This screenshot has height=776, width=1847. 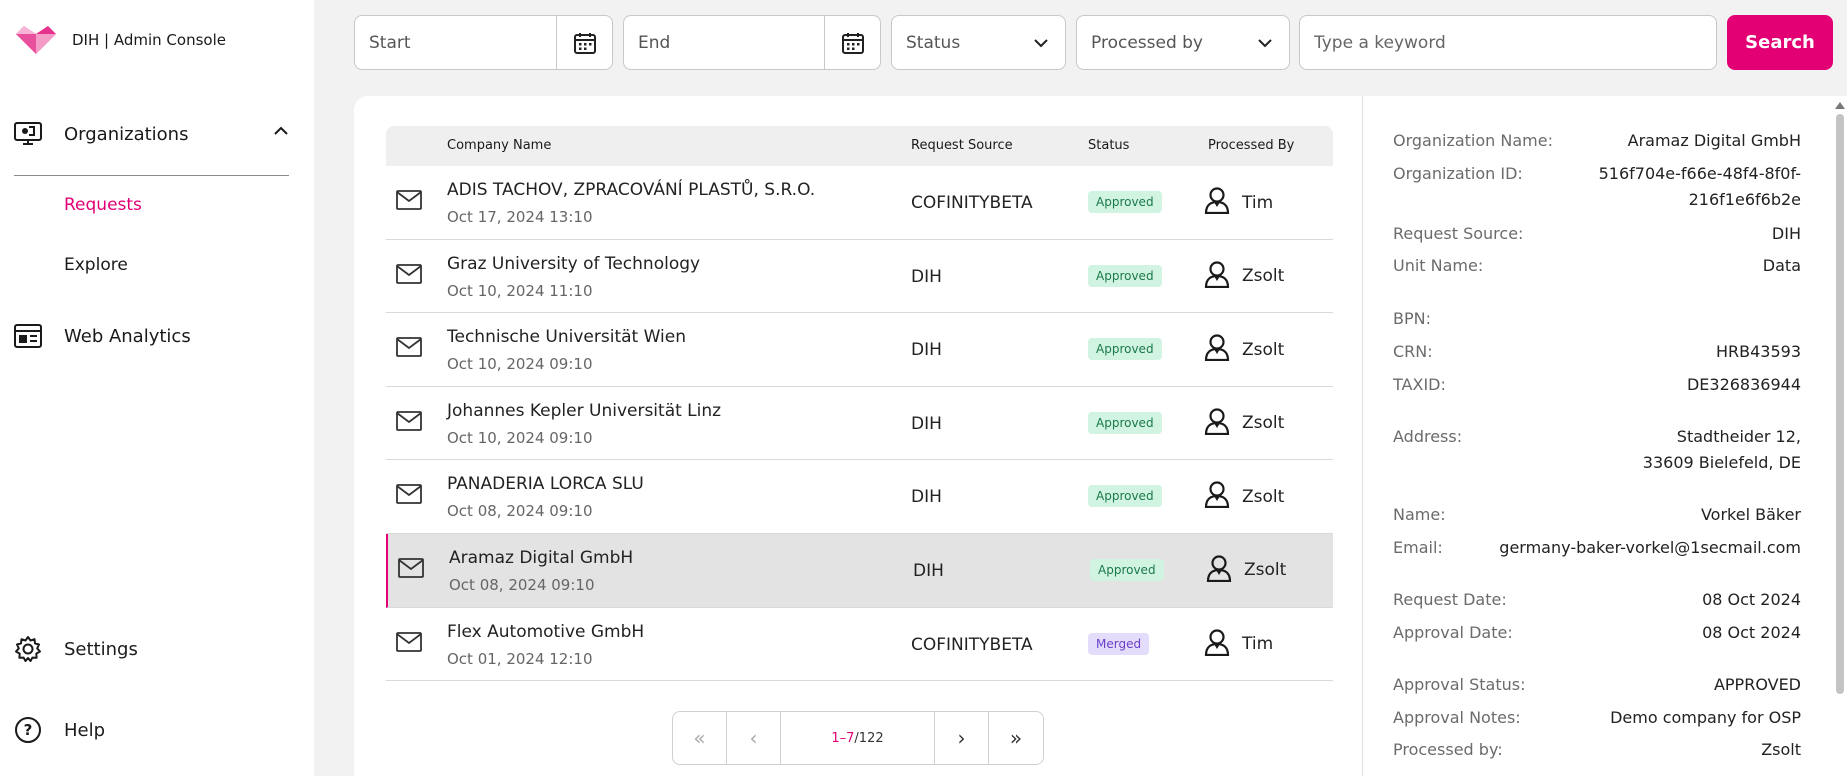 I want to click on detail-org-name: Organization Name: Aramaz Digital GmbH, so click(x=1597, y=141).